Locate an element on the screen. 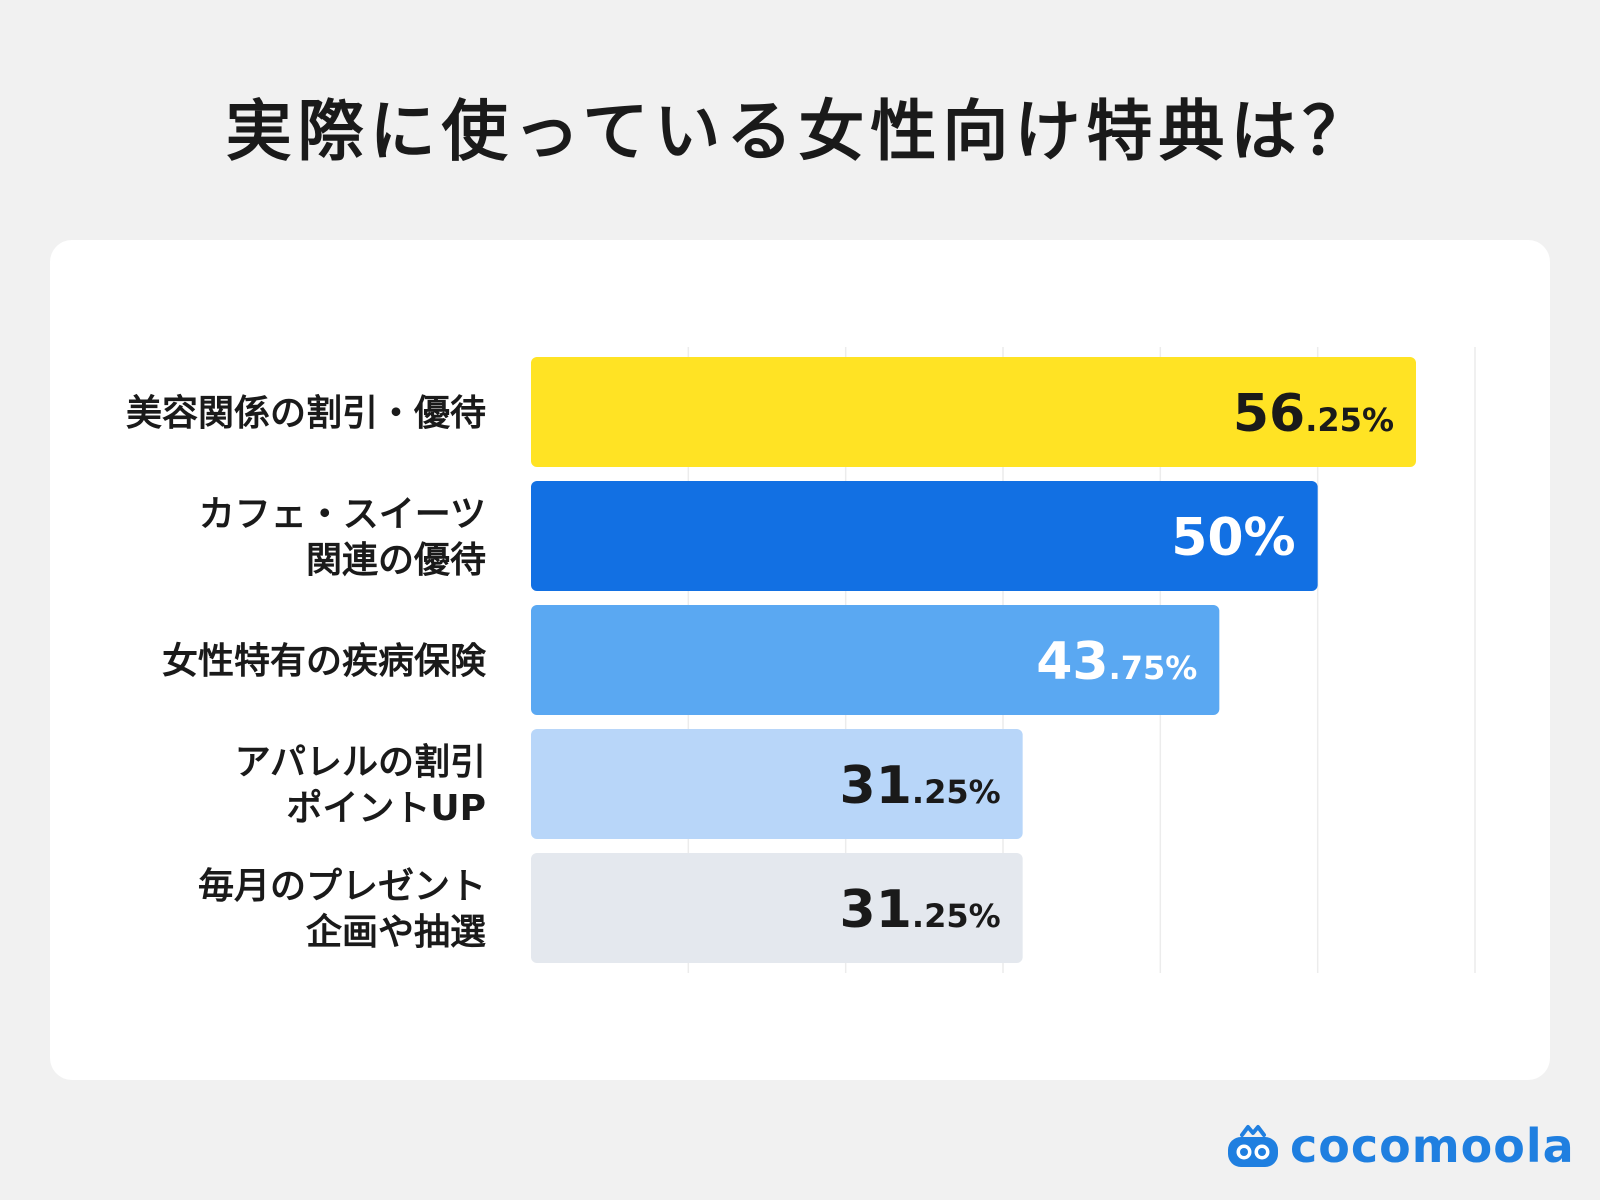 This screenshot has width=1600, height=1200. logo-text: cocomoola is located at coordinates (1432, 1146).